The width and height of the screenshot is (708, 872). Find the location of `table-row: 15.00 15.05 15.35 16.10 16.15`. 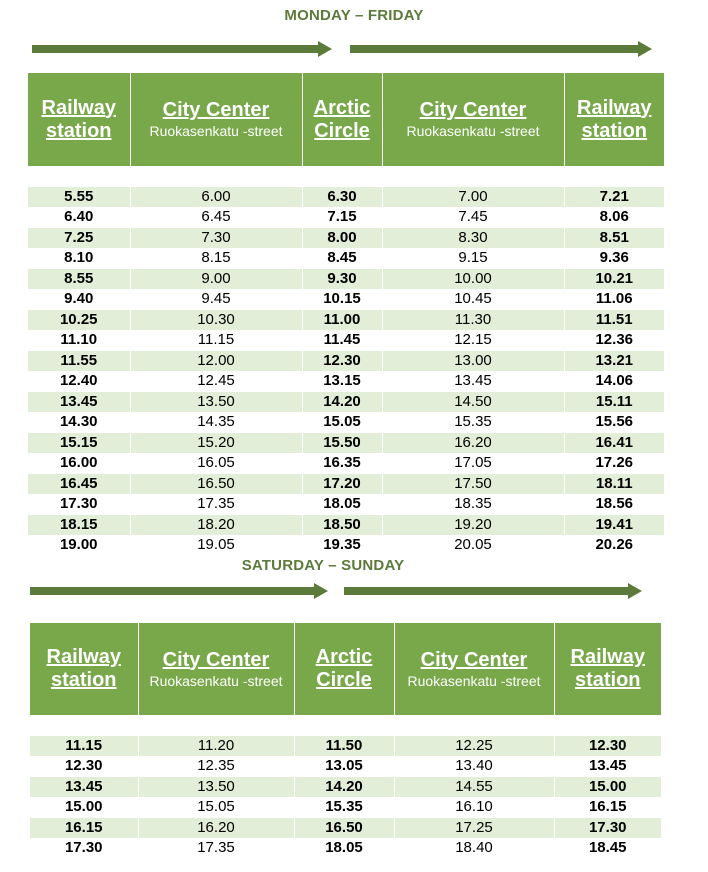

table-row: 15.00 15.05 15.35 16.10 16.15 is located at coordinates (345, 807).